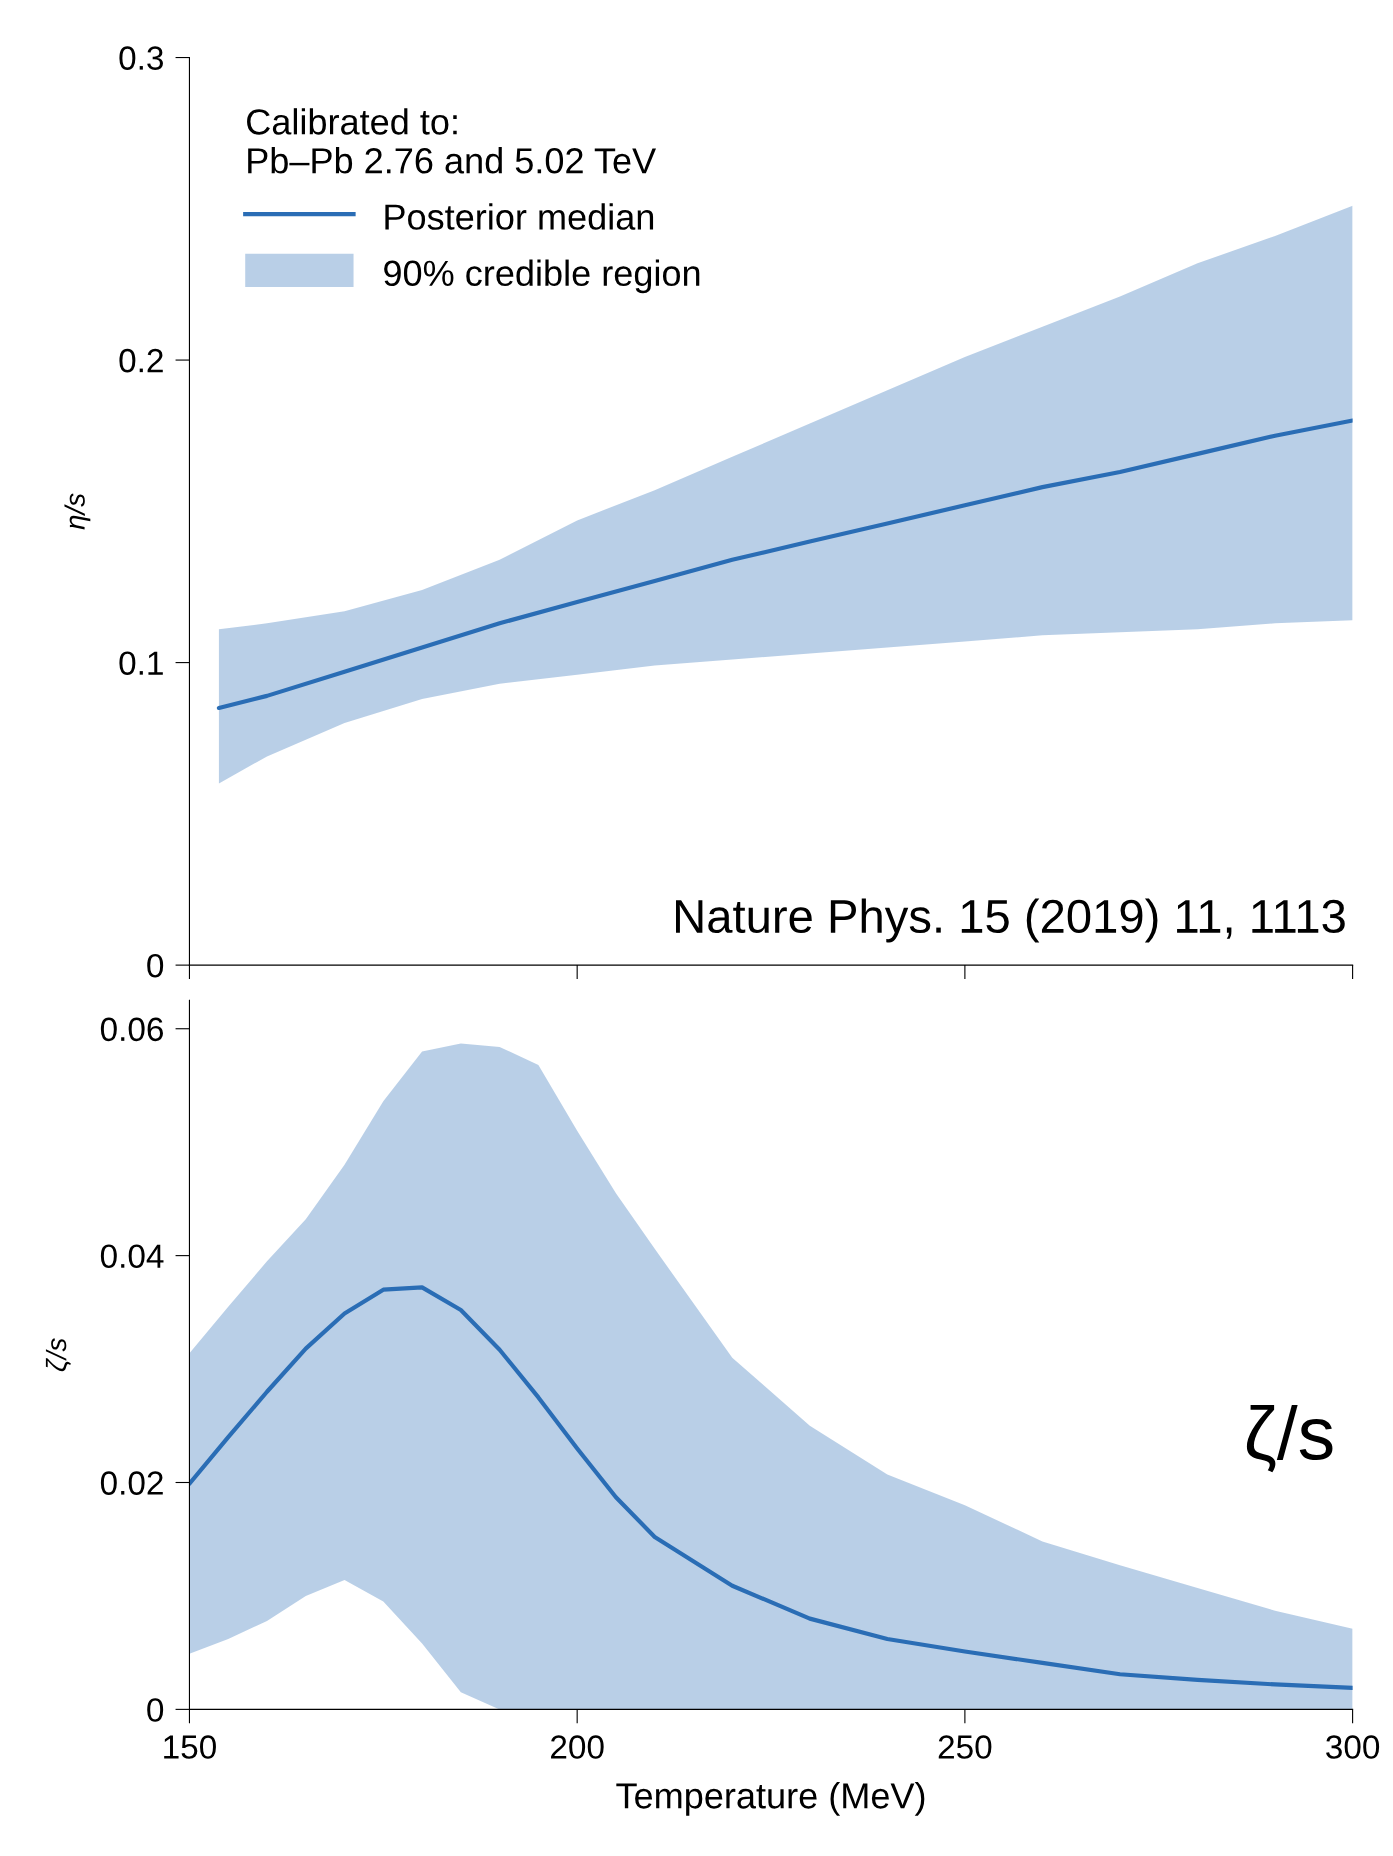 This screenshot has height=1856, width=1393. I want to click on y-axis-title: ζ/s, so click(58, 1355).